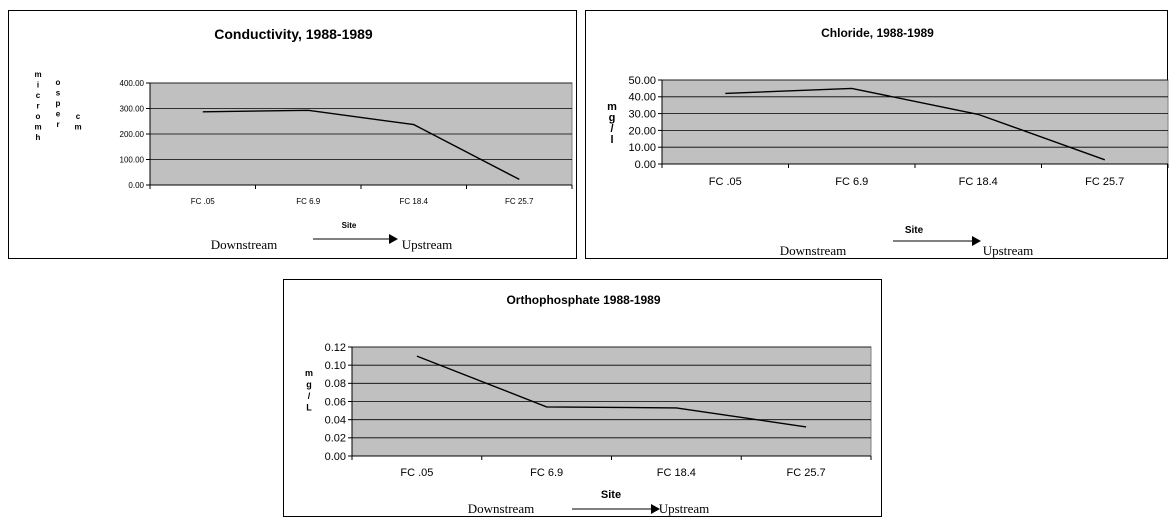 The width and height of the screenshot is (1176, 521). I want to click on y-tick-label: 200.00, so click(132, 134).